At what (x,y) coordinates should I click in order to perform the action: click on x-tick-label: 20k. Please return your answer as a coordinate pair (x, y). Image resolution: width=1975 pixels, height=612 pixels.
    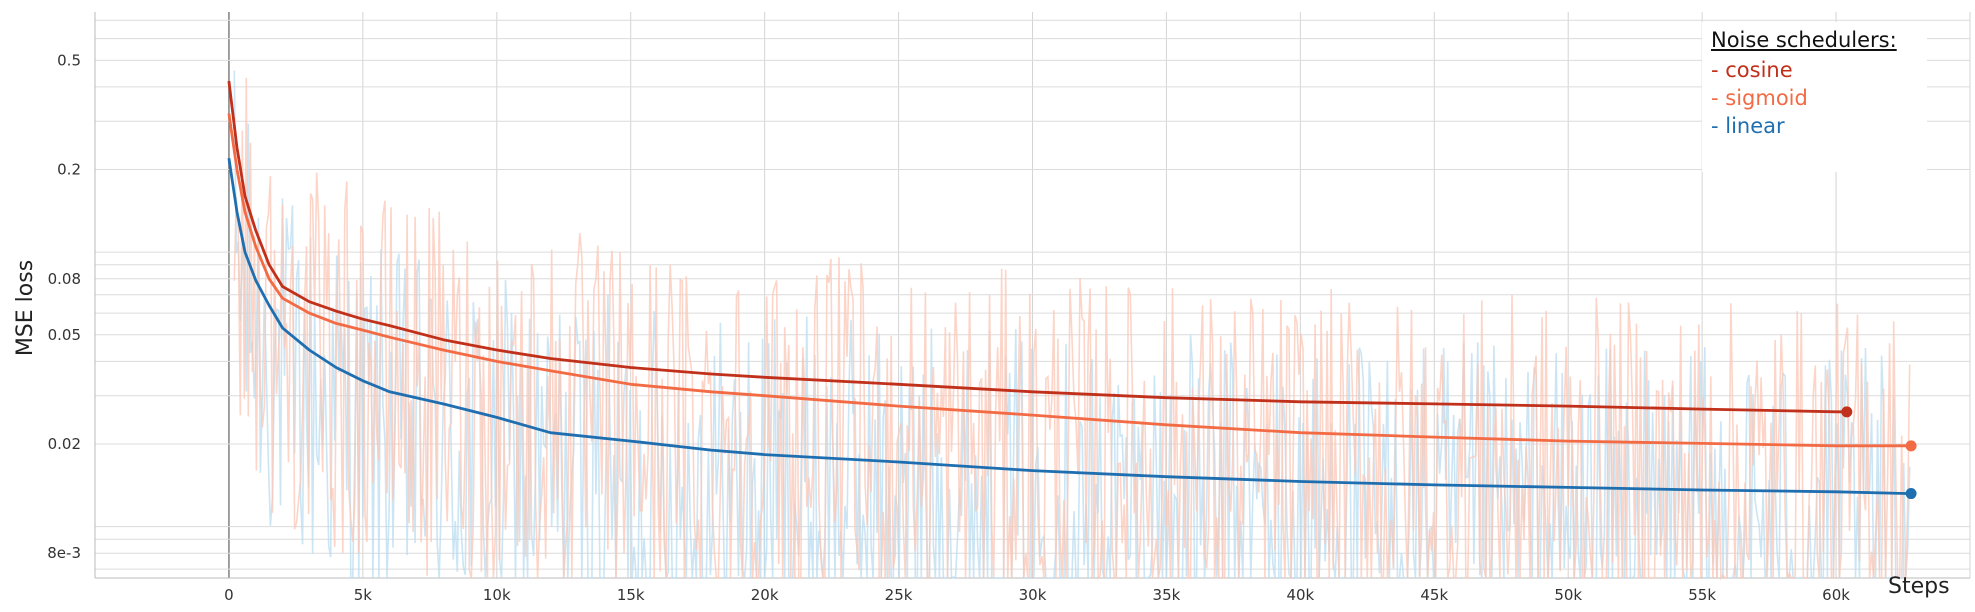
    Looking at the image, I should click on (765, 595).